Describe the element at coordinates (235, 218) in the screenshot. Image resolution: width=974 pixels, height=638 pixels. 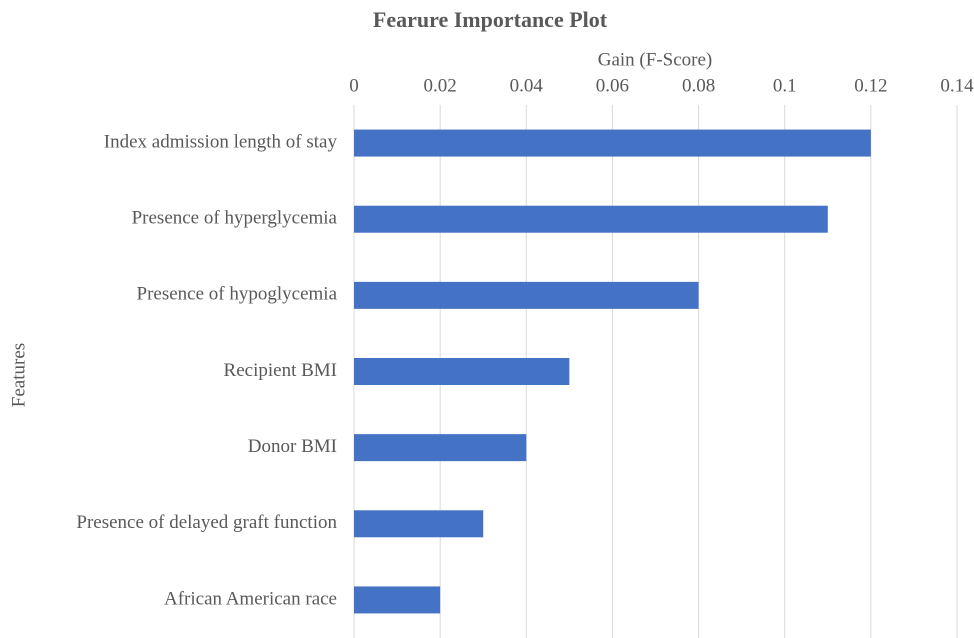
I see `y-tick-label: Presence of hyperglycemia` at that location.